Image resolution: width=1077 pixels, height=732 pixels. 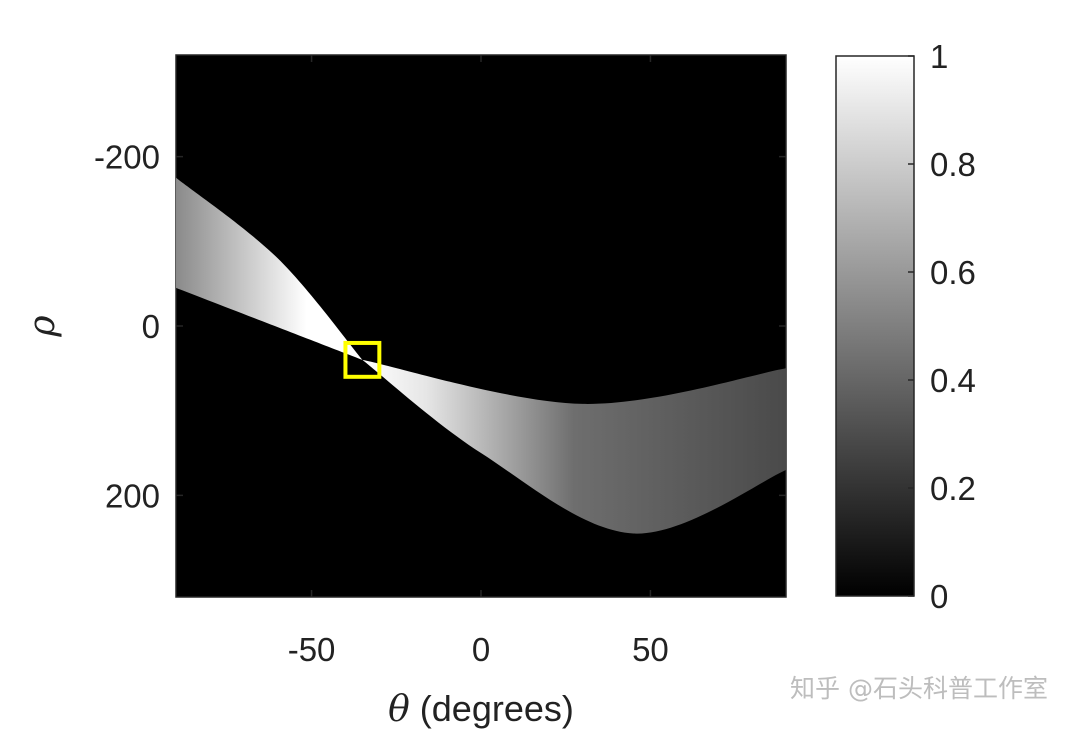 What do you see at coordinates (574, 446) in the screenshot?
I see `band-right` at bounding box center [574, 446].